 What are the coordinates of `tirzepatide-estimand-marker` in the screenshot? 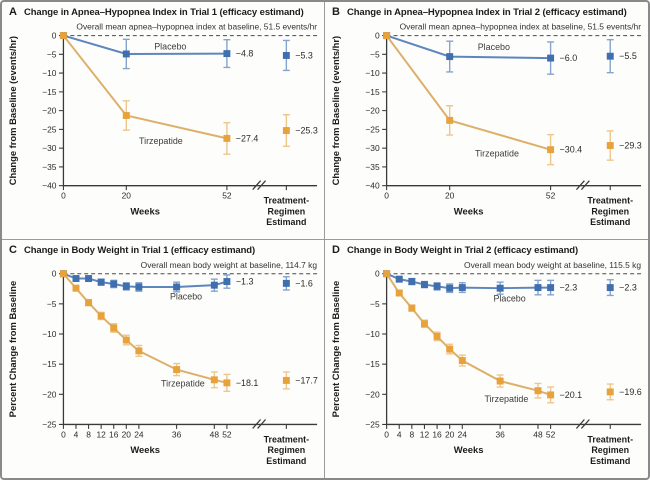 It's located at (610, 392).